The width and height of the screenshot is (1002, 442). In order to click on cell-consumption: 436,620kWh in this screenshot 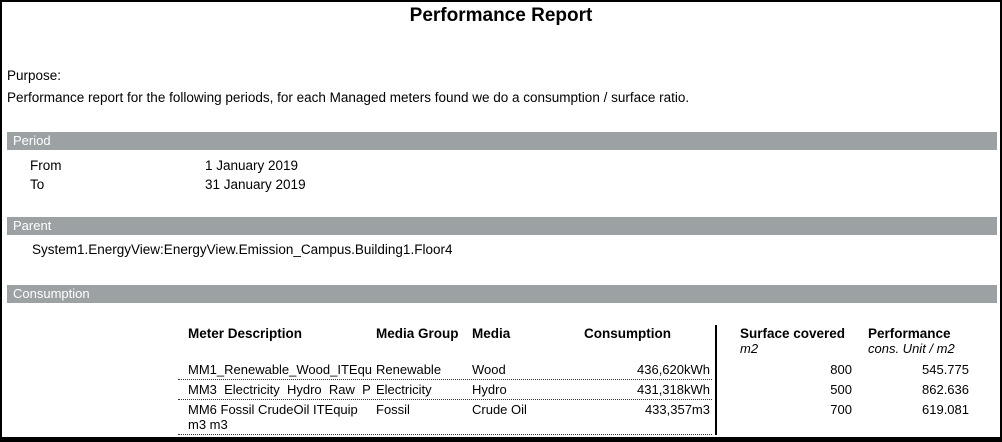, I will do `click(673, 369)`.